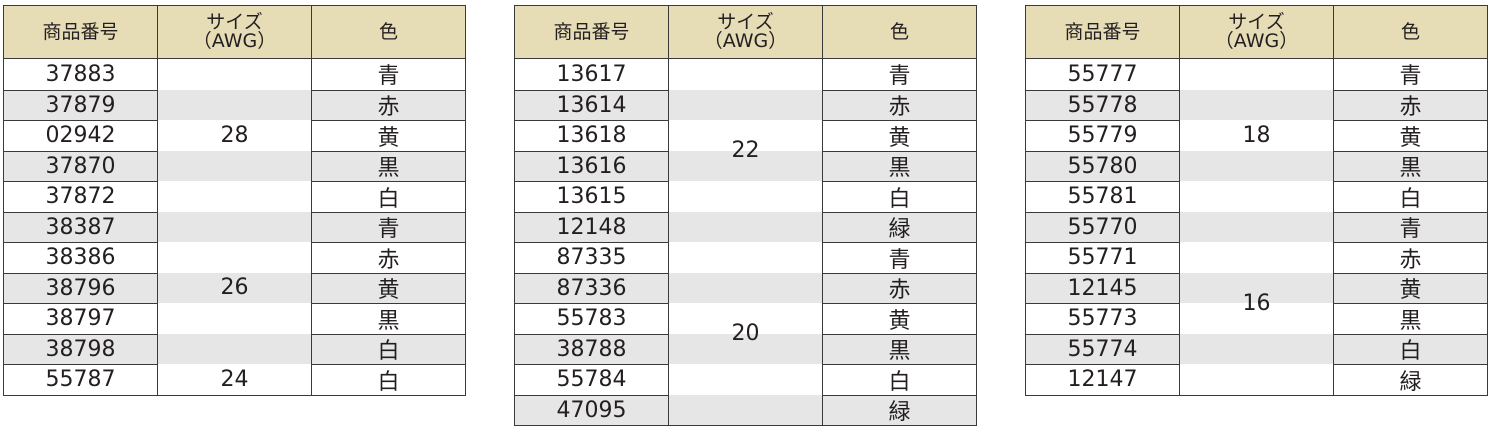  I want to click on table-row: 55781 白, so click(1256, 196).